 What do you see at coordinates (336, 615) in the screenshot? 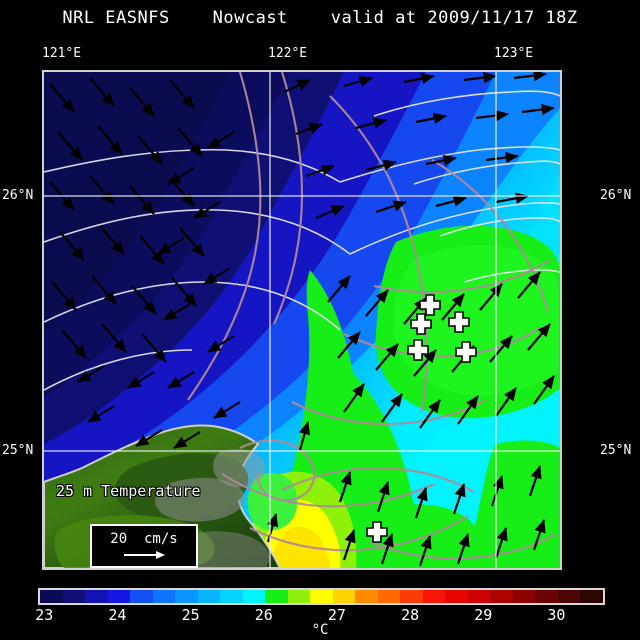
I see `colorbar-tick-27: 27` at bounding box center [336, 615].